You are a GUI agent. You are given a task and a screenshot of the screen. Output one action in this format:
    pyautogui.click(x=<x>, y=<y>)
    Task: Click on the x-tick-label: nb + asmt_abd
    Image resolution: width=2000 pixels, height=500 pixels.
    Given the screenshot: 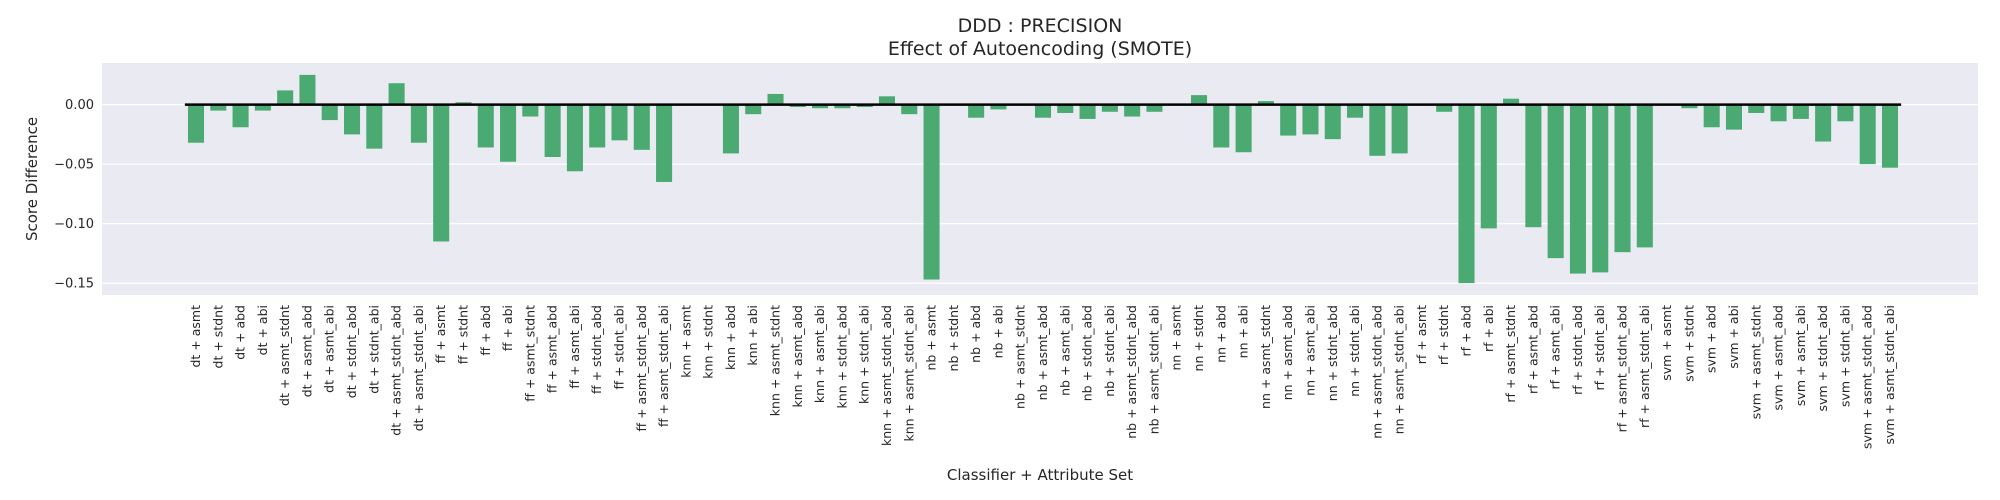 What is the action you would take?
    pyautogui.click(x=1042, y=352)
    